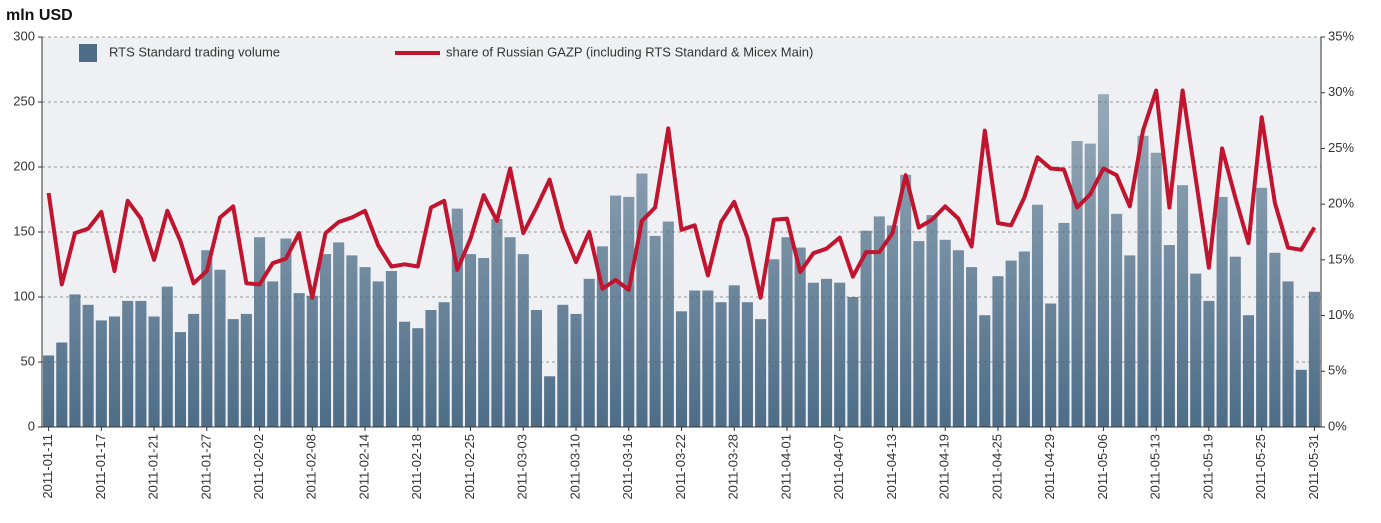 The height and width of the screenshot is (523, 1381). Describe the element at coordinates (627, 467) in the screenshot. I see `x-tick-label: 2011-03-16` at that location.